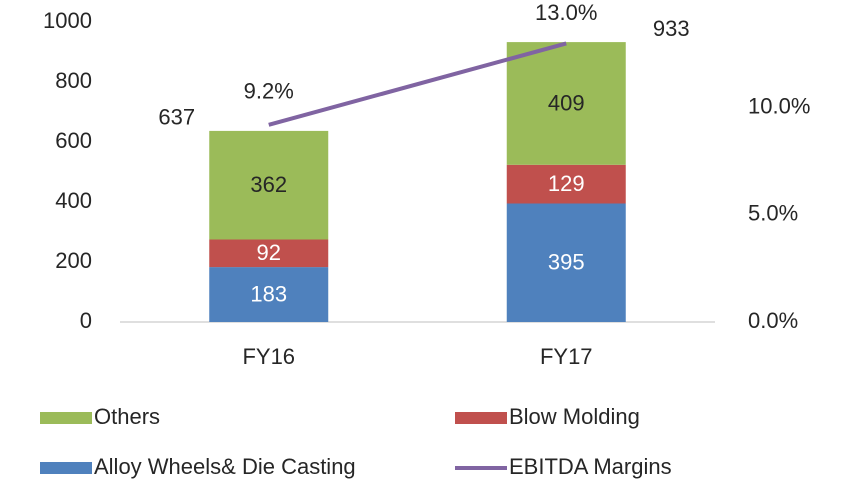  I want to click on total-label: 637, so click(176, 117).